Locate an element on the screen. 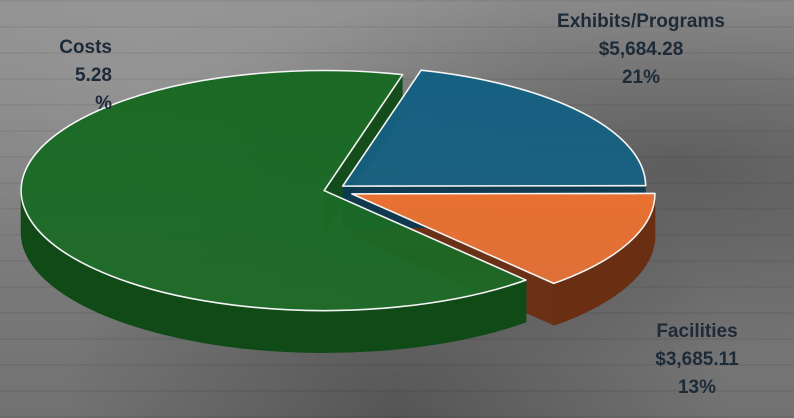 The width and height of the screenshot is (794, 418). slice-exhibits-programs is located at coordinates (494, 128).